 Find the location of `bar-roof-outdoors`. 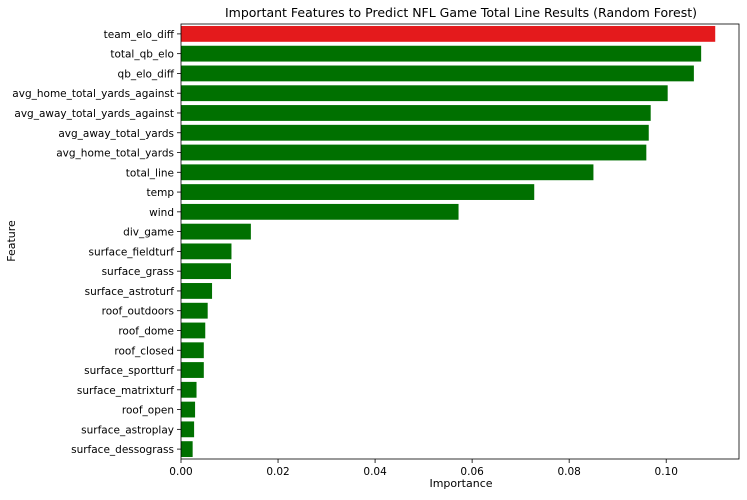

bar-roof-outdoors is located at coordinates (194, 310).